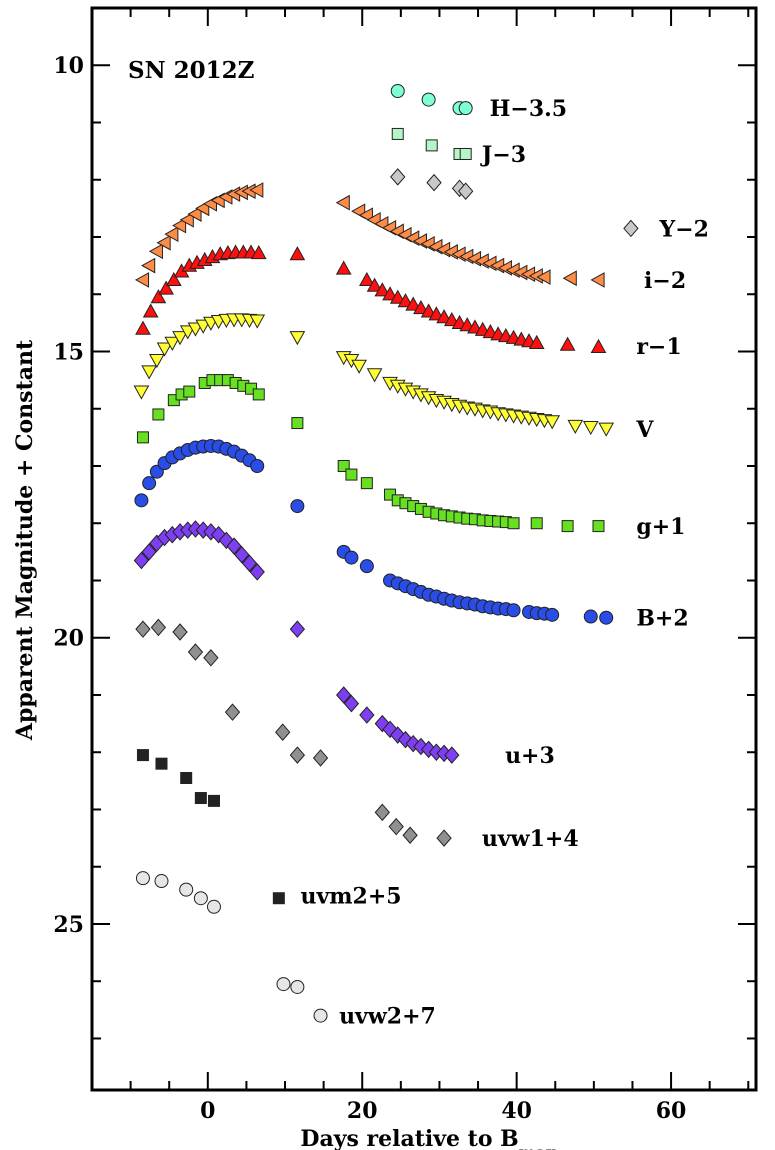 The height and width of the screenshot is (1150, 775). Describe the element at coordinates (68, 352) in the screenshot. I see `y-tick-label: 15` at that location.